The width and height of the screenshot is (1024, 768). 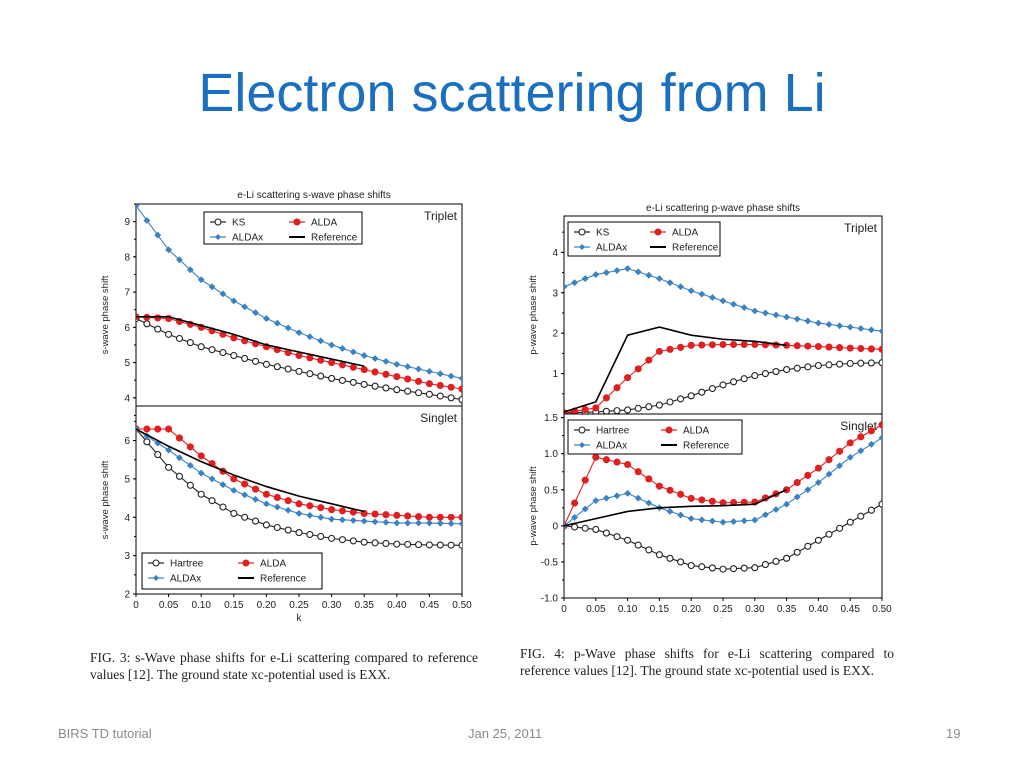 What do you see at coordinates (299, 605) in the screenshot?
I see `x-tick-label: 0.25` at bounding box center [299, 605].